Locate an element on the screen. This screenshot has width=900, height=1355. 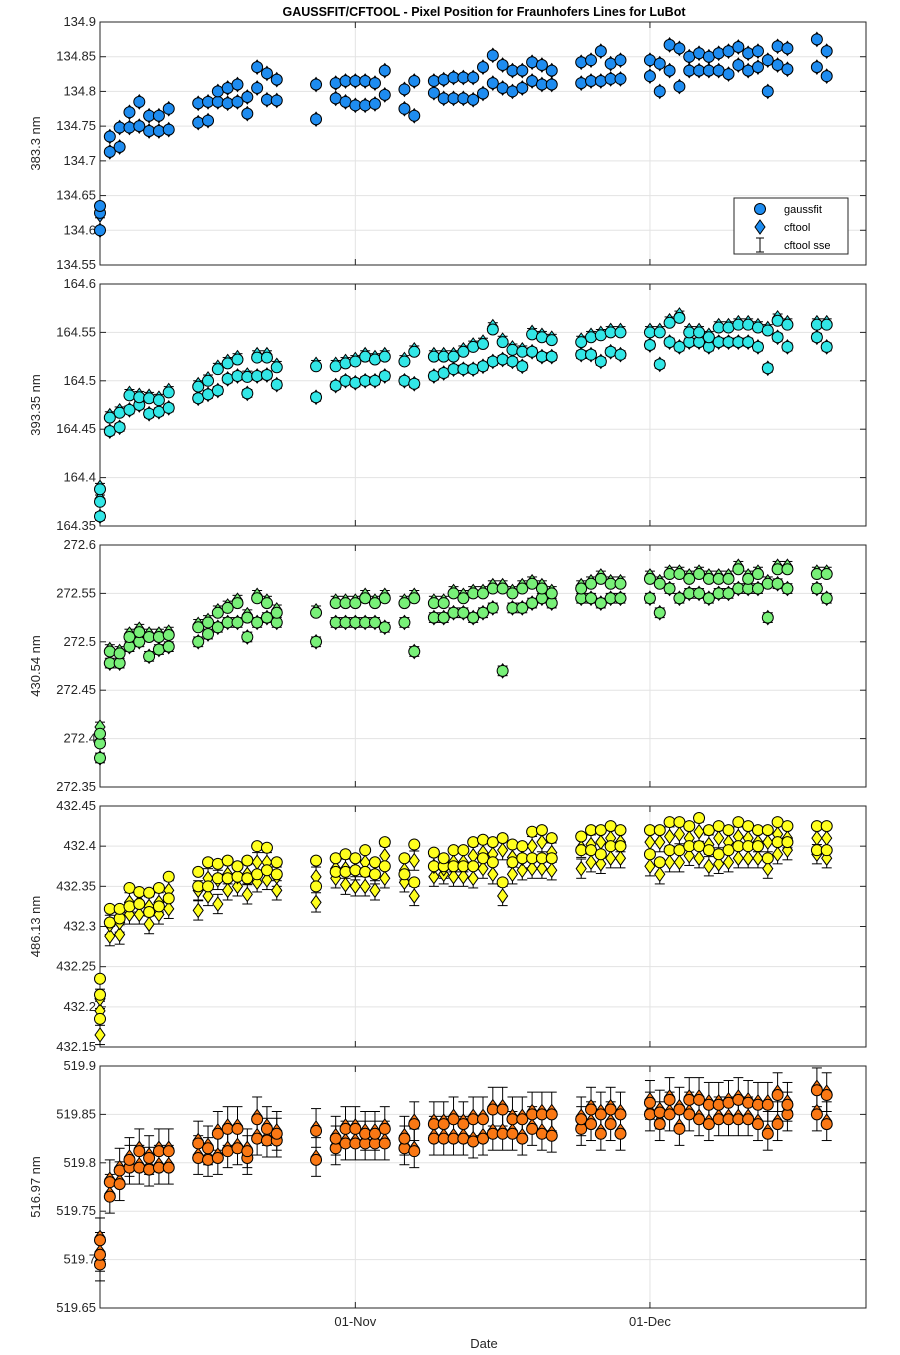
y-tick-label: 134.55 is located at coordinates (76, 264).